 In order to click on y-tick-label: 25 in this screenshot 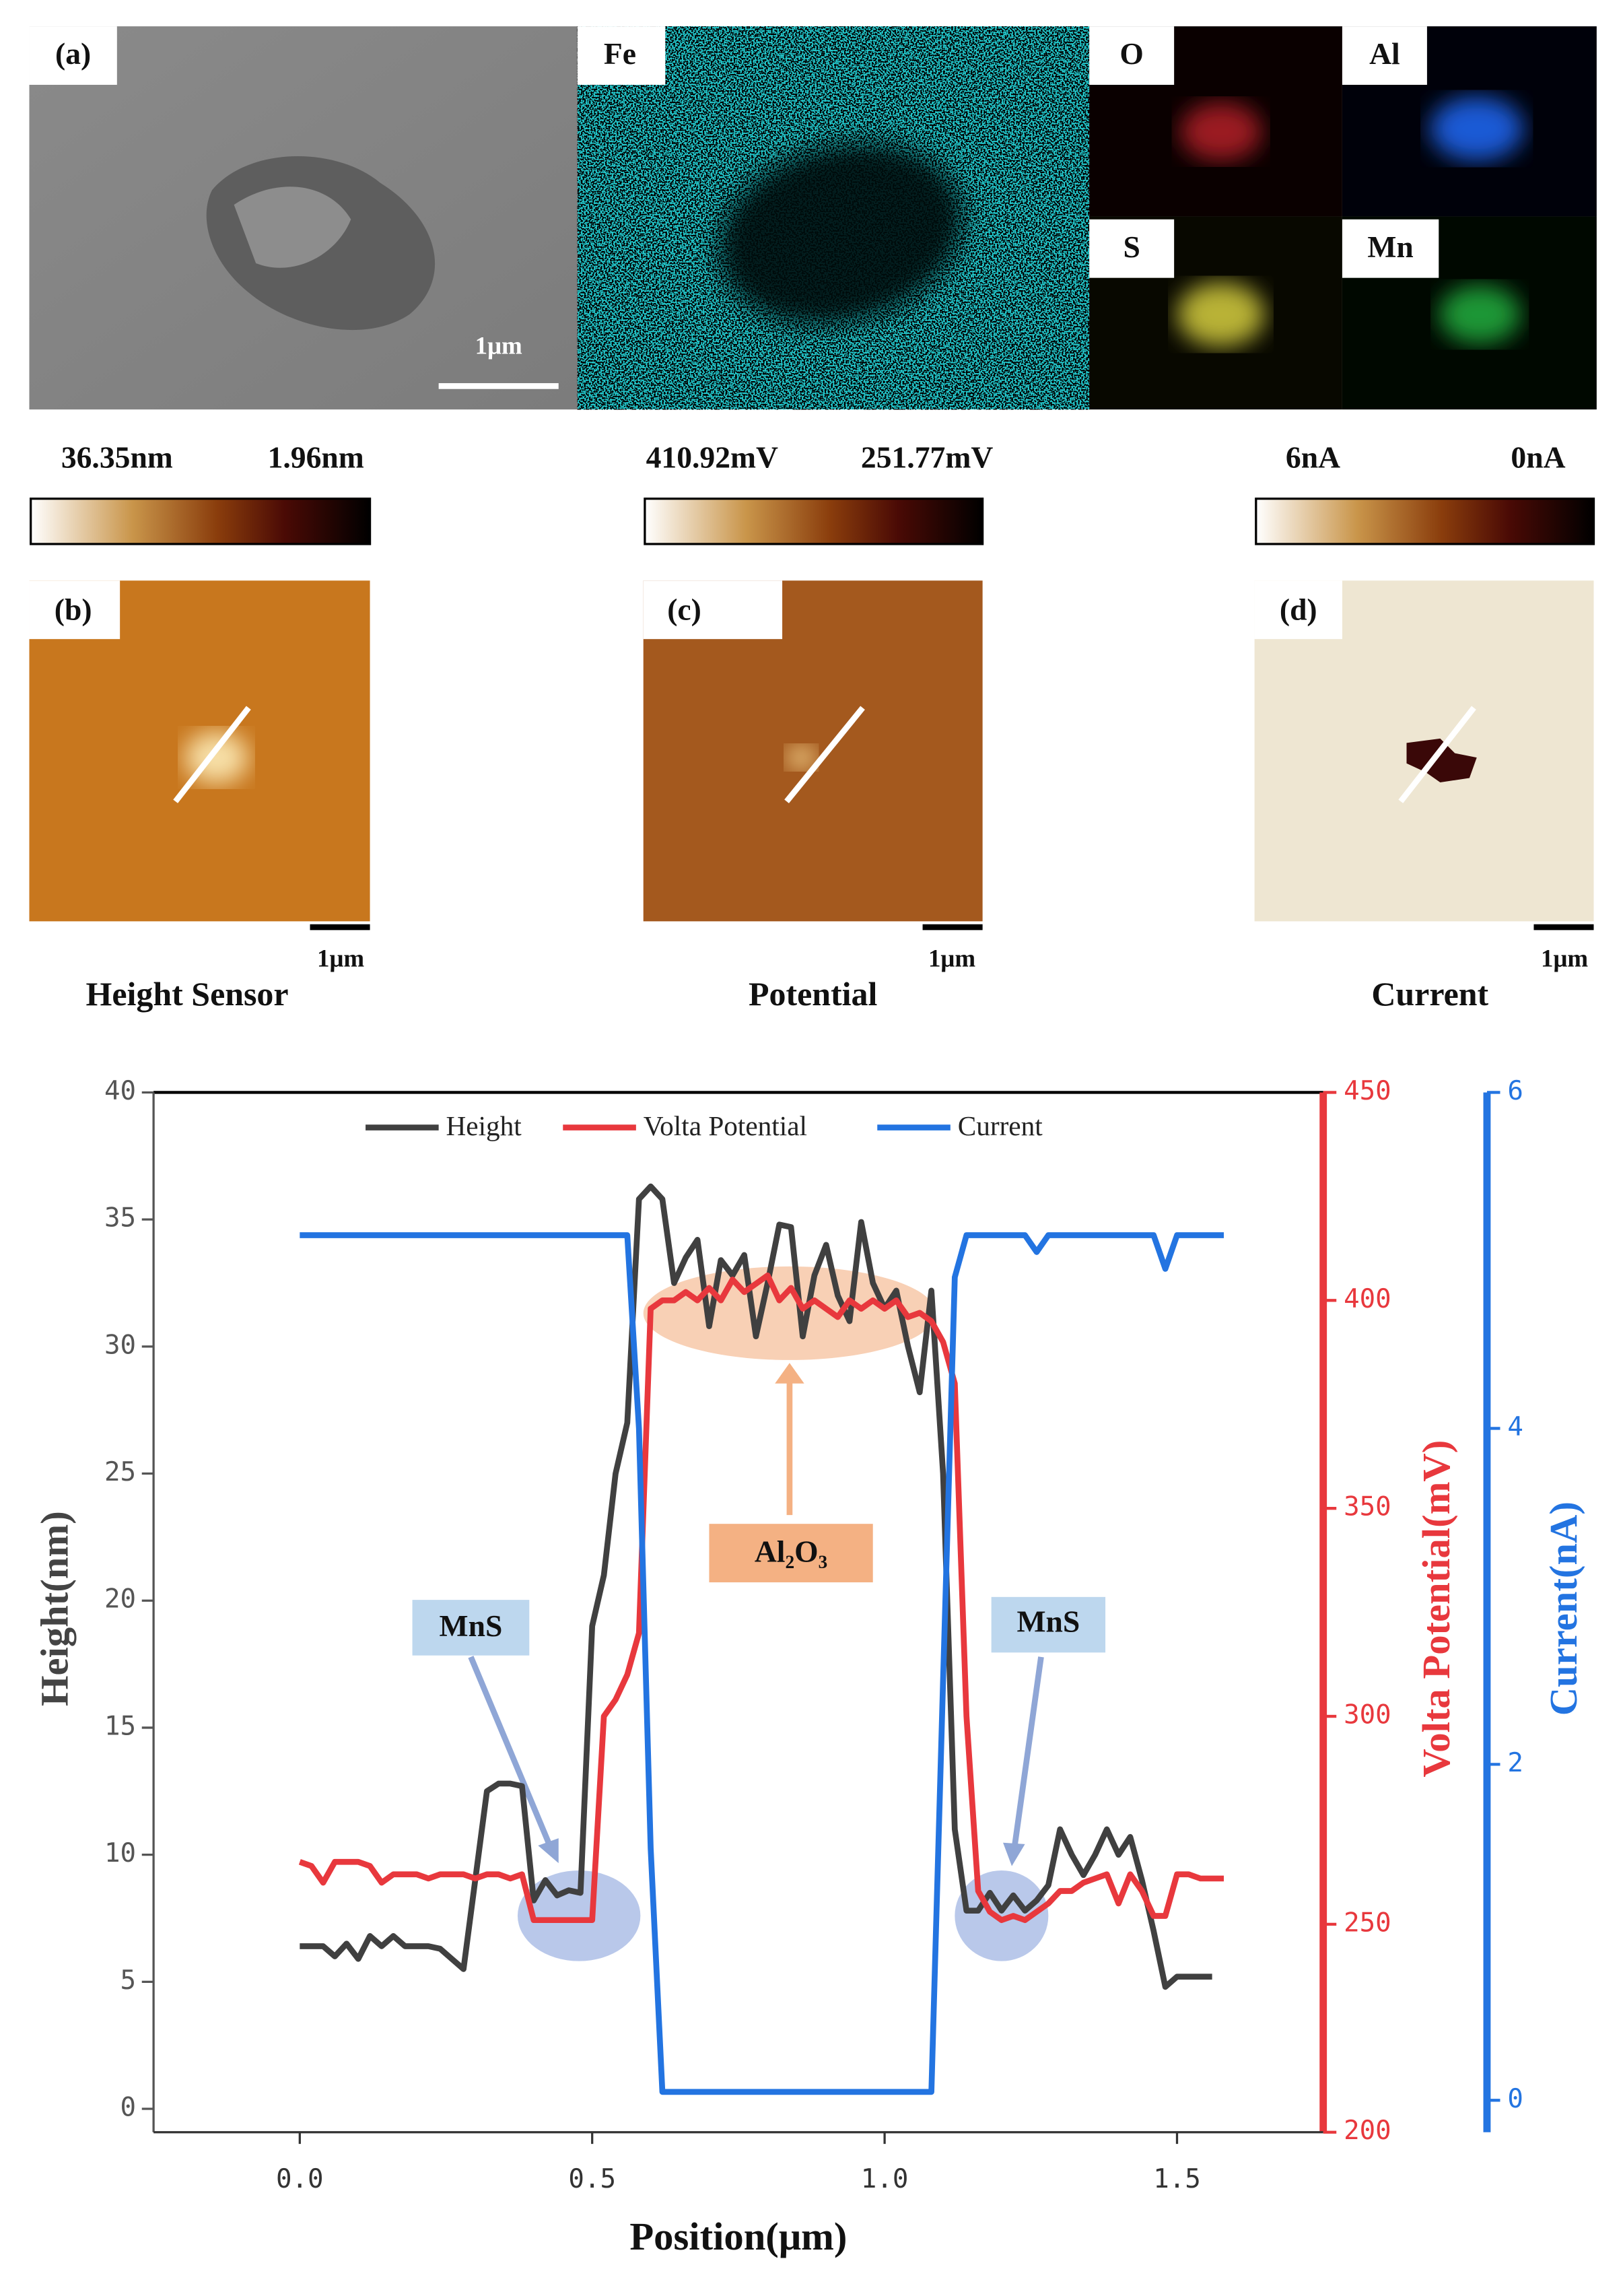, I will do `click(120, 1472)`.